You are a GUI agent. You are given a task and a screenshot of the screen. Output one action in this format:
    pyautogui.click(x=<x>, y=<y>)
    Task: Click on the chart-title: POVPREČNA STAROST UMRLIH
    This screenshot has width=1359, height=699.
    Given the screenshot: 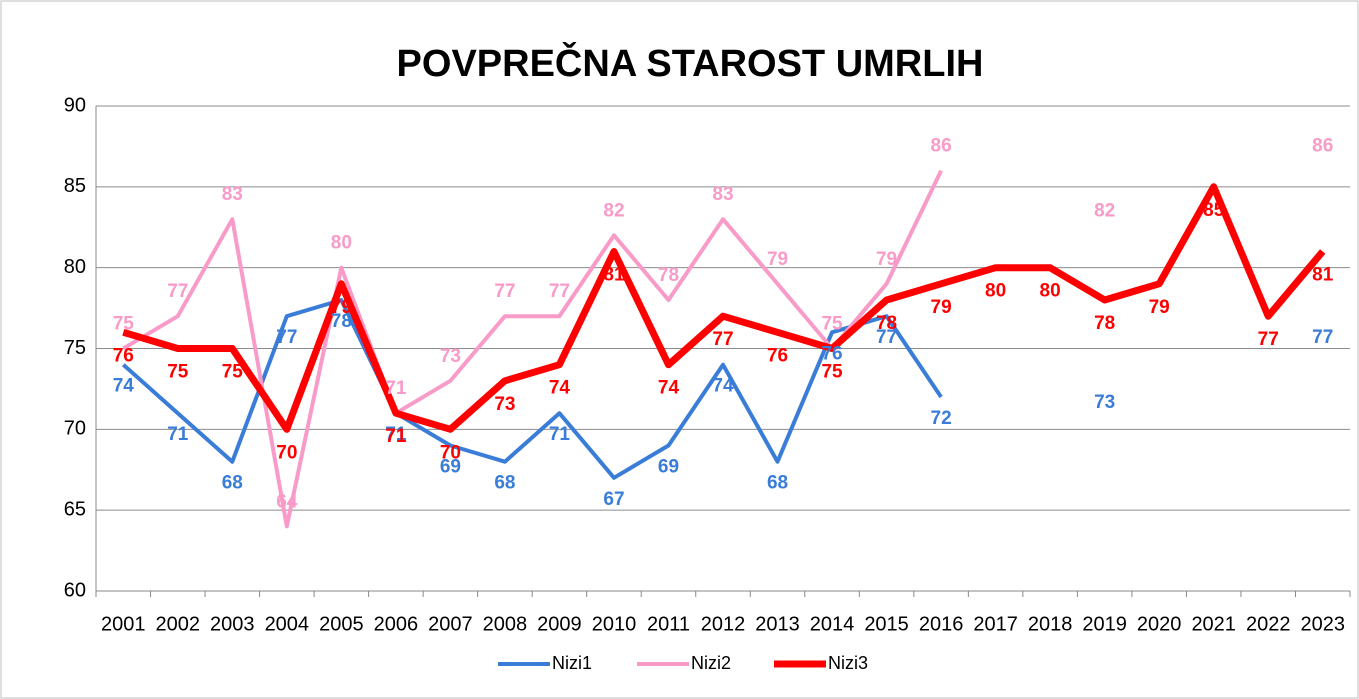 What is the action you would take?
    pyautogui.click(x=690, y=62)
    